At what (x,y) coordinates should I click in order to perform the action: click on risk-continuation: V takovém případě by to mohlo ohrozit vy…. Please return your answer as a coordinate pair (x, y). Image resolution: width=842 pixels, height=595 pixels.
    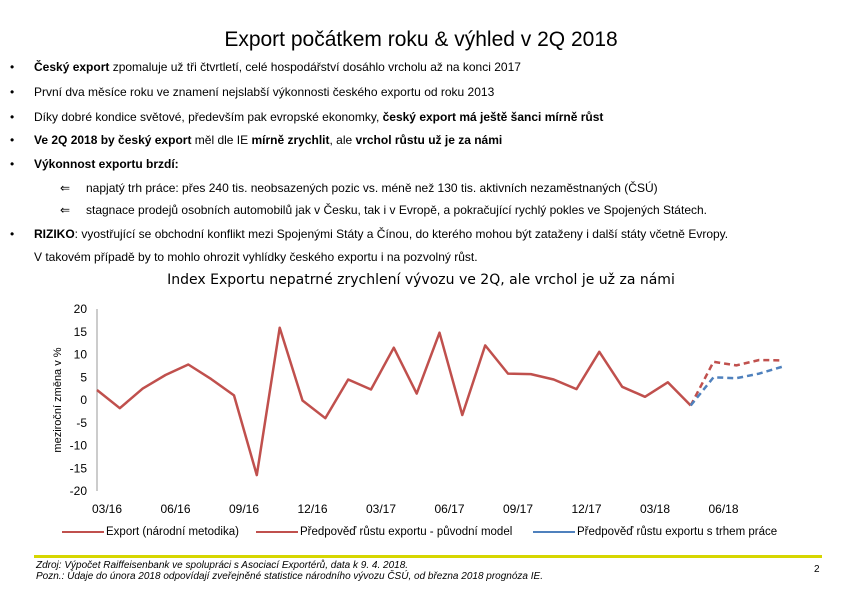
    Looking at the image, I should click on (256, 257).